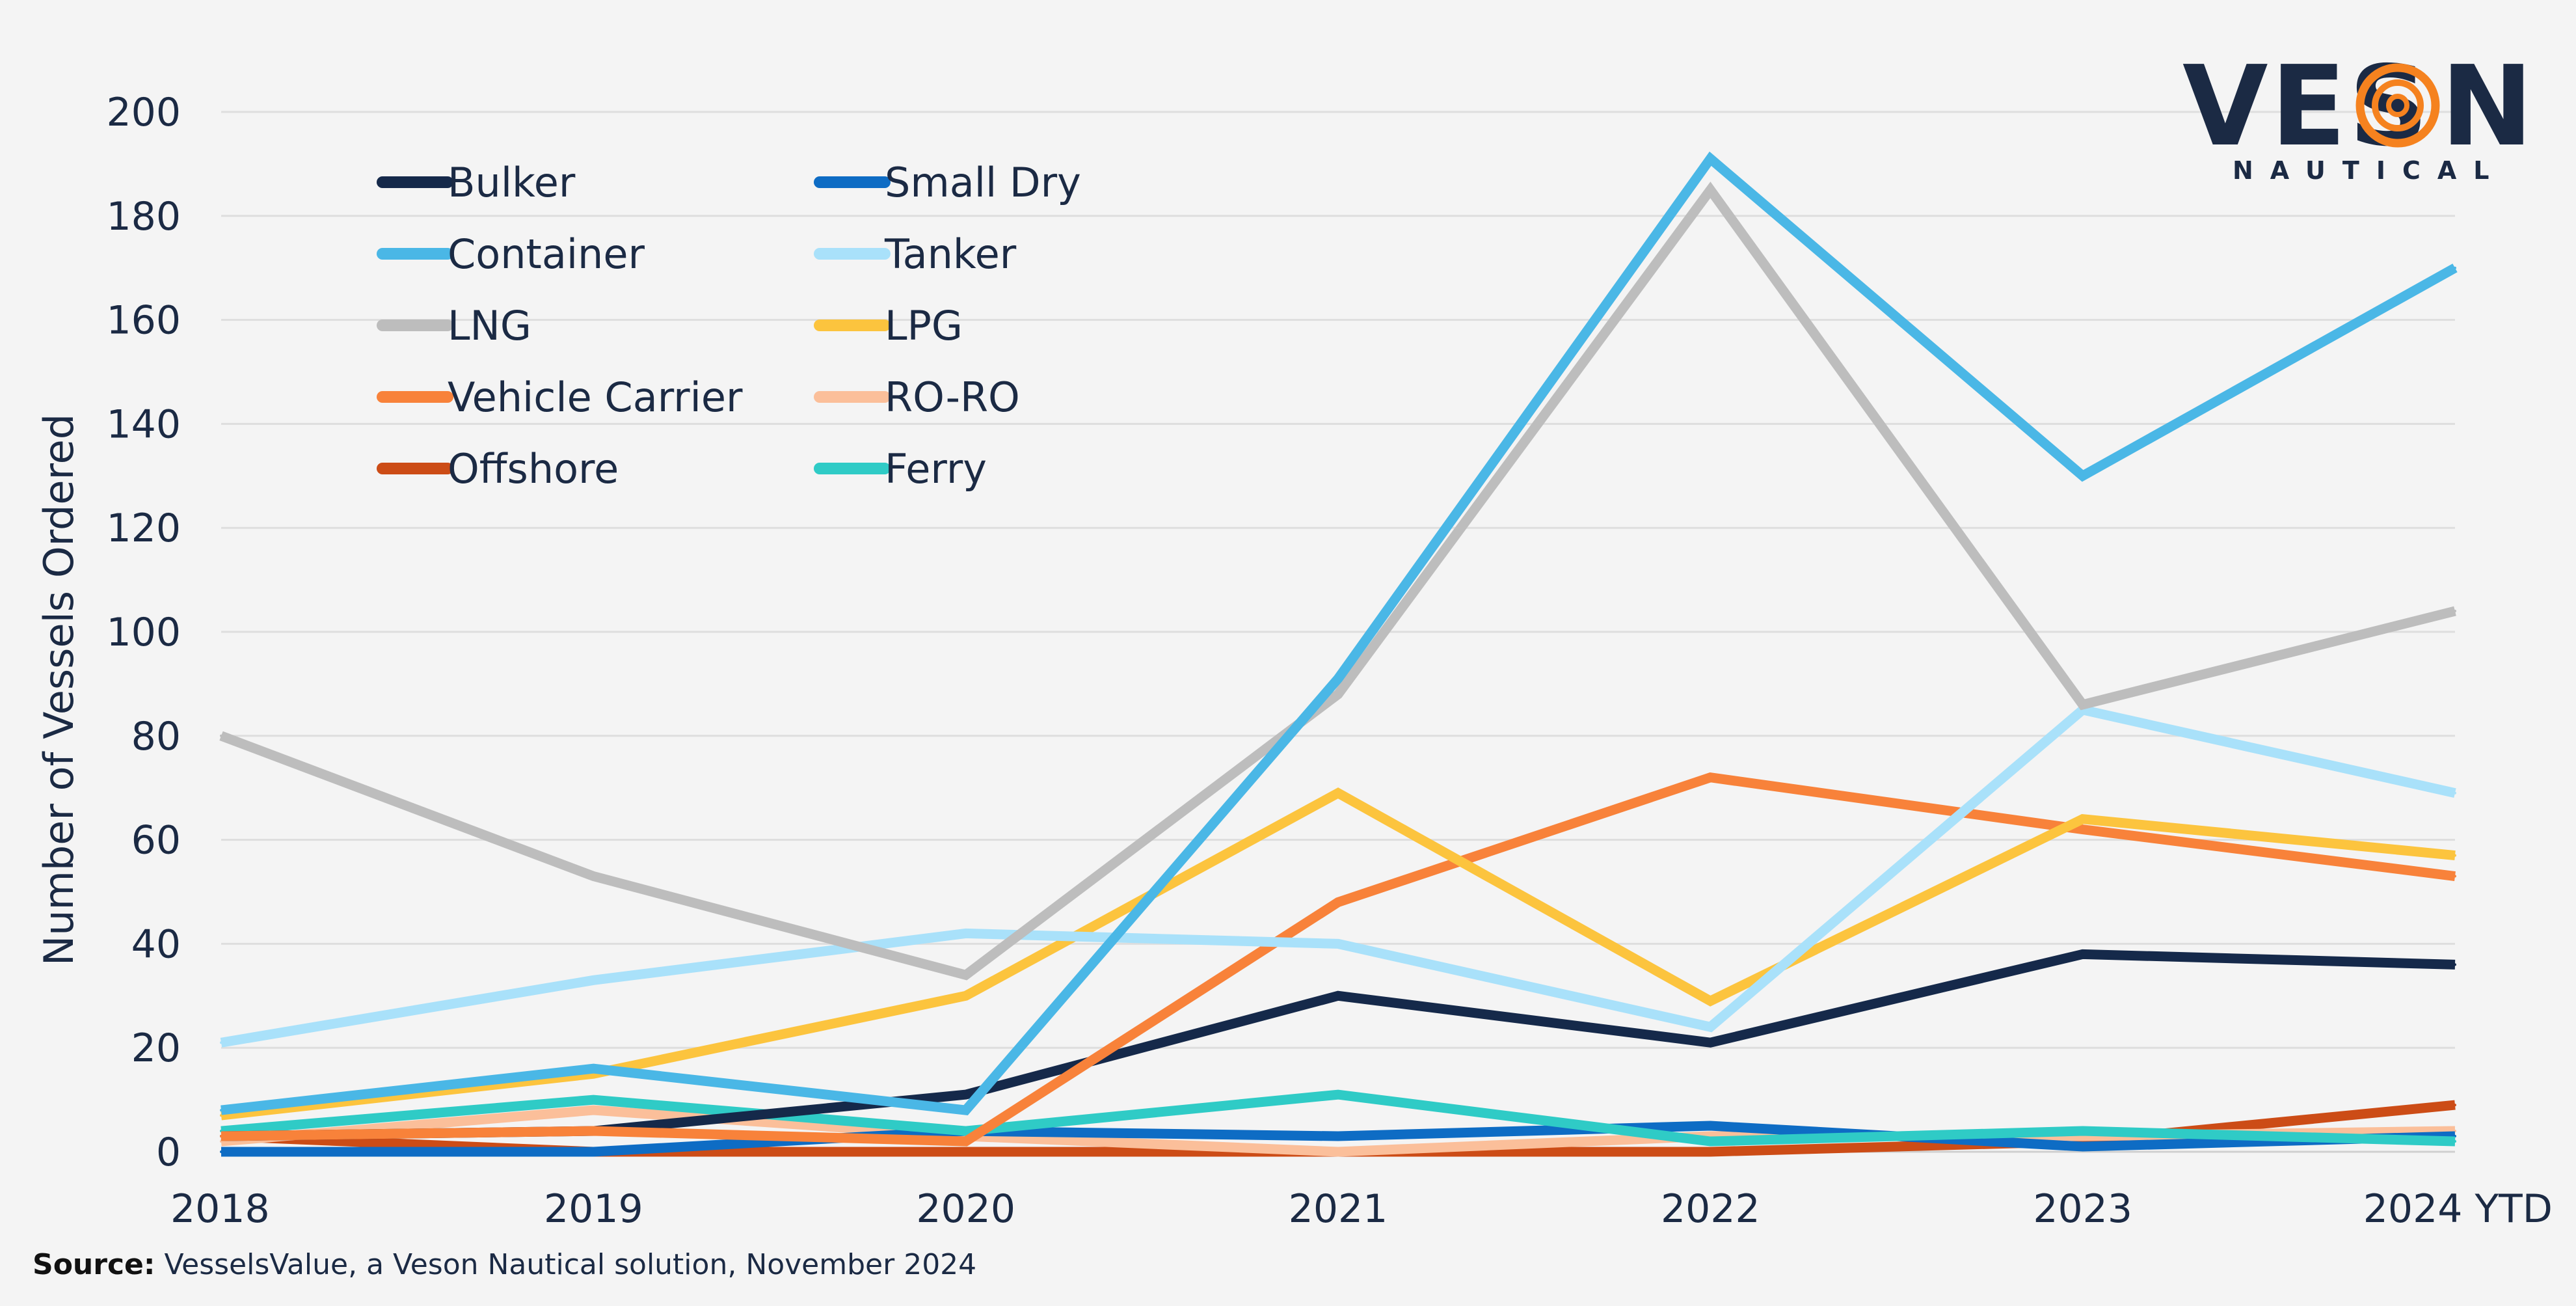  What do you see at coordinates (489, 325) in the screenshot?
I see `legend-label: LNG` at bounding box center [489, 325].